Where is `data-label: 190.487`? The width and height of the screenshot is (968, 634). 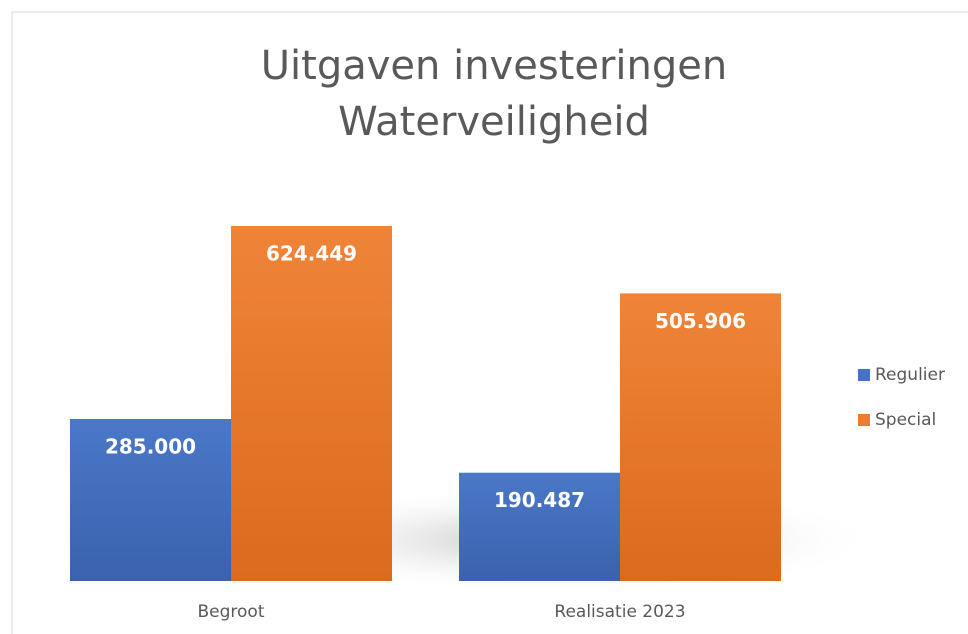 data-label: 190.487 is located at coordinates (539, 500).